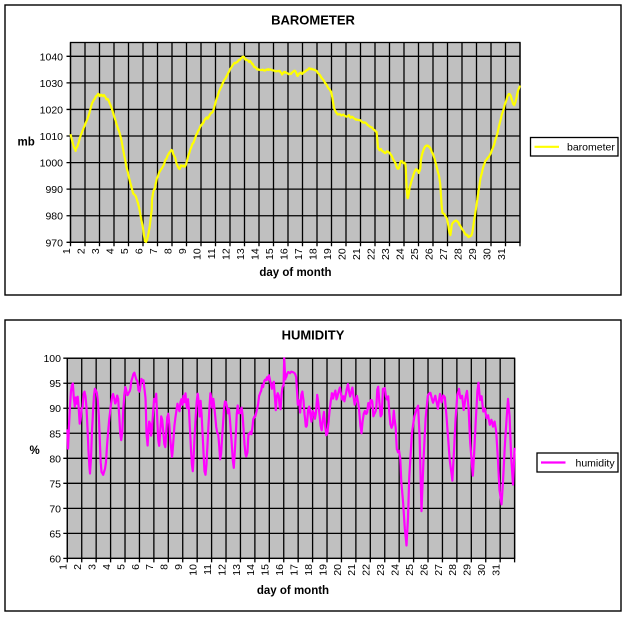 The image size is (627, 621). I want to click on svg-text: 1000, so click(52, 164).